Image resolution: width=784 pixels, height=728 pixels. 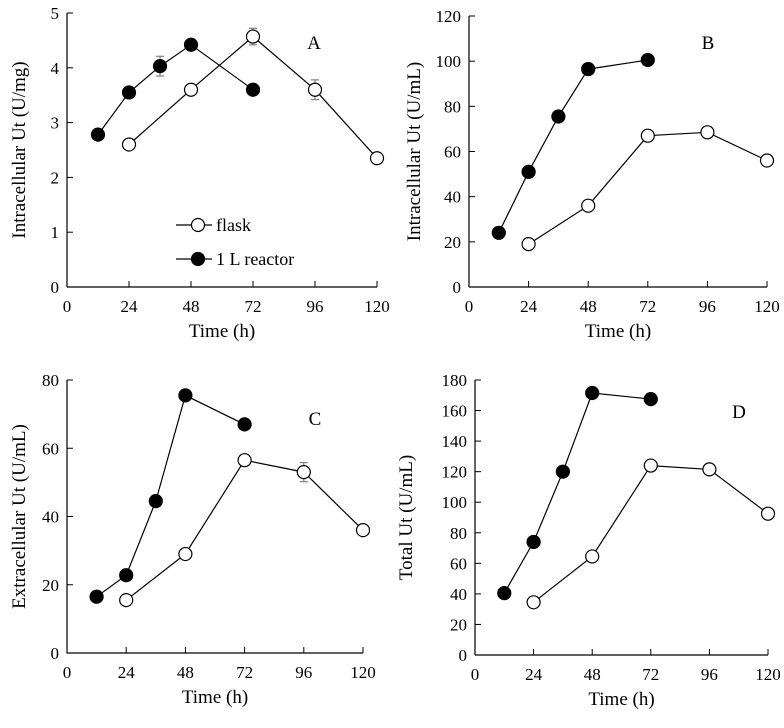 I want to click on panel-b-x-tick-label: 24, so click(x=529, y=306).